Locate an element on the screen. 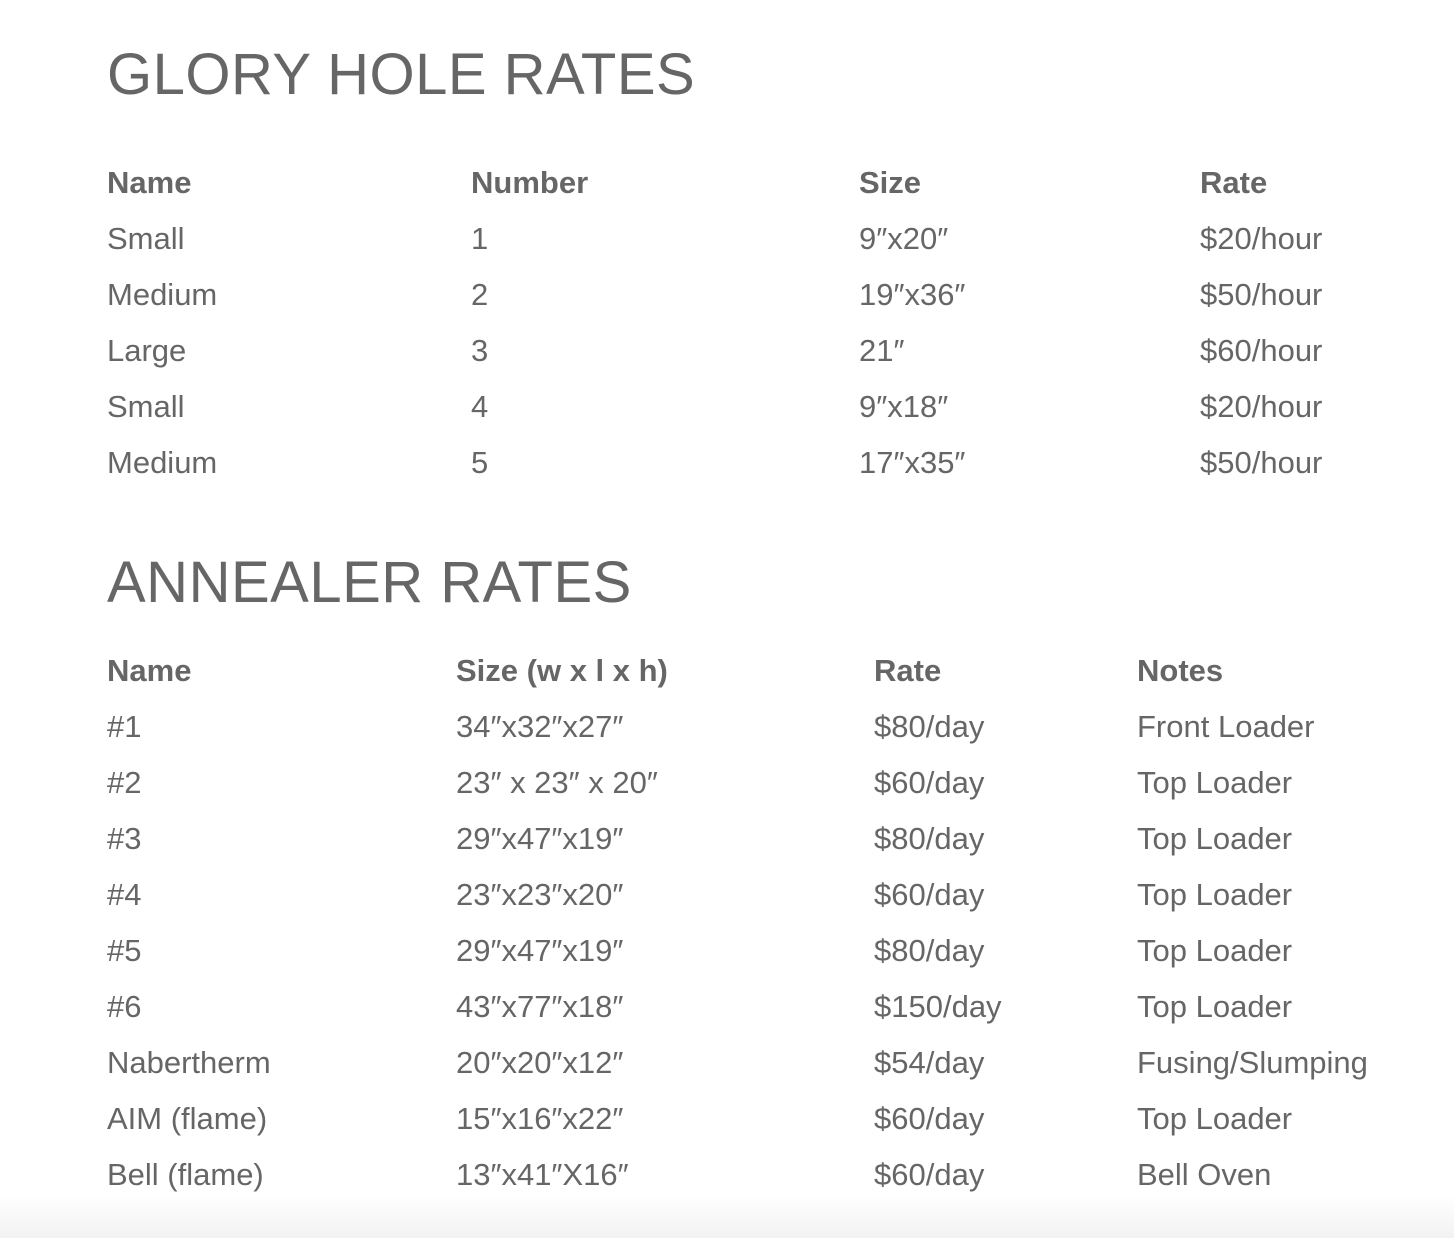 Image resolution: width=1454 pixels, height=1238 pixels. cell-size: 17″x35″ is located at coordinates (912, 462).